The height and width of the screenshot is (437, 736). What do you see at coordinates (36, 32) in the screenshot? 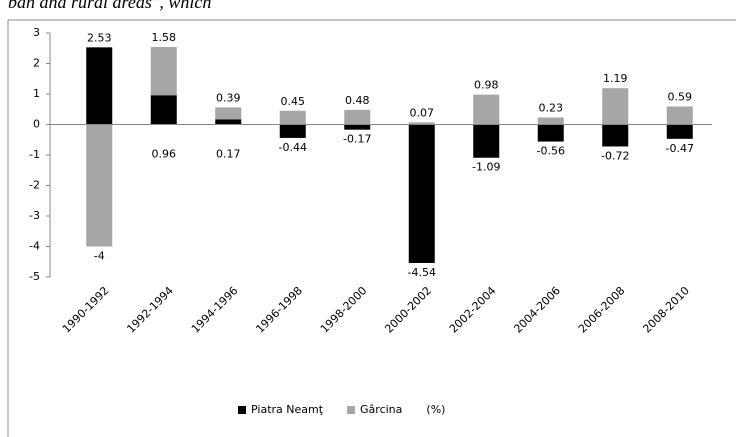
I see `y-tick-label: 3` at bounding box center [36, 32].